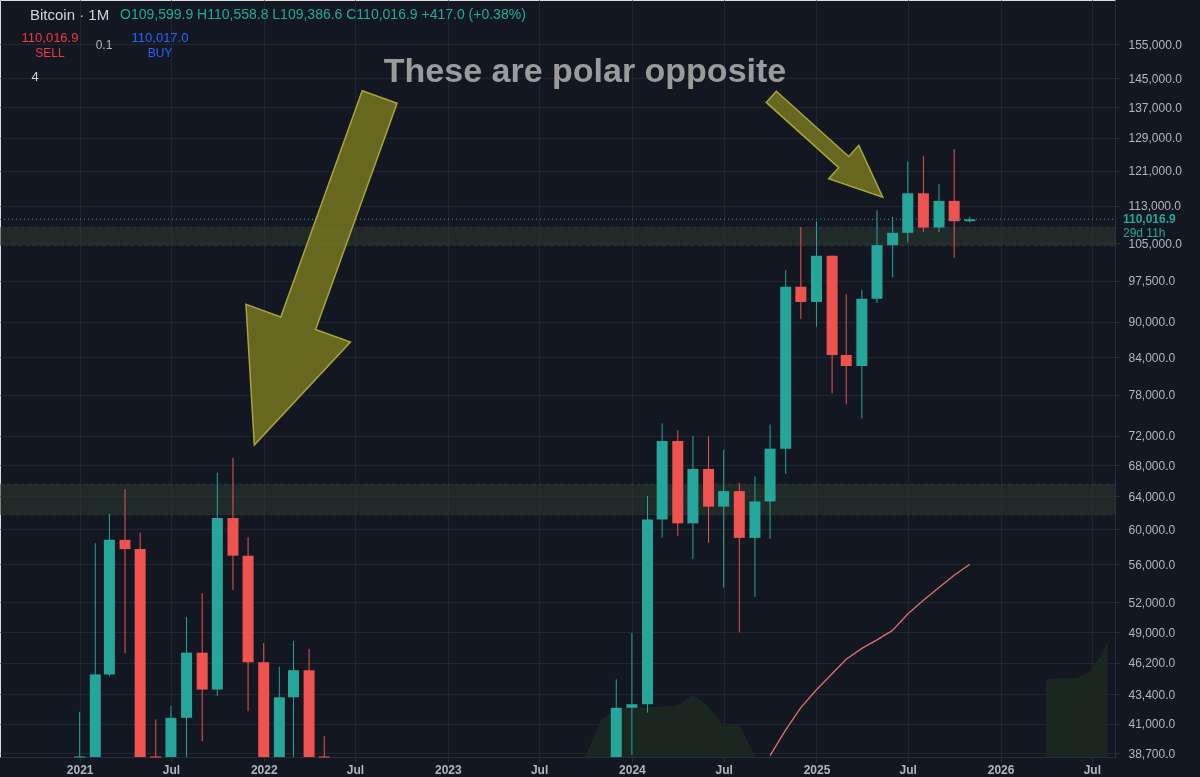 The image size is (1200, 777). What do you see at coordinates (160, 37) in the screenshot?
I see `annotation: 110,017.0` at bounding box center [160, 37].